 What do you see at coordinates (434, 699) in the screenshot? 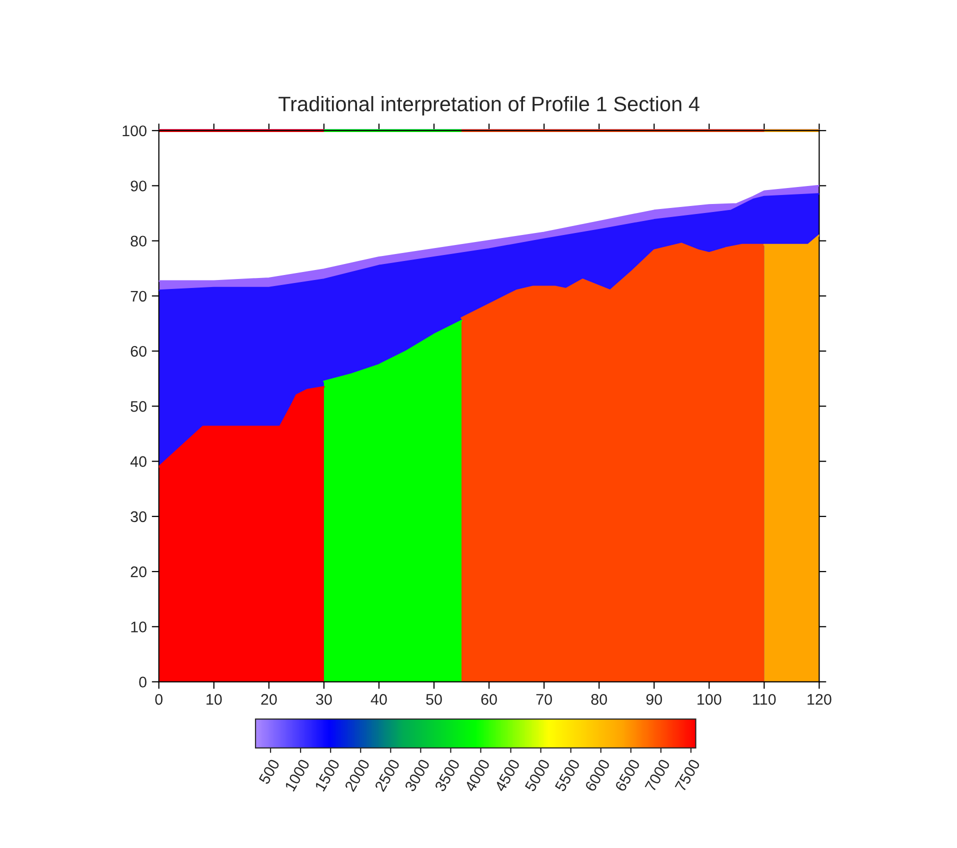
I see `x-tick-label: 50` at bounding box center [434, 699].